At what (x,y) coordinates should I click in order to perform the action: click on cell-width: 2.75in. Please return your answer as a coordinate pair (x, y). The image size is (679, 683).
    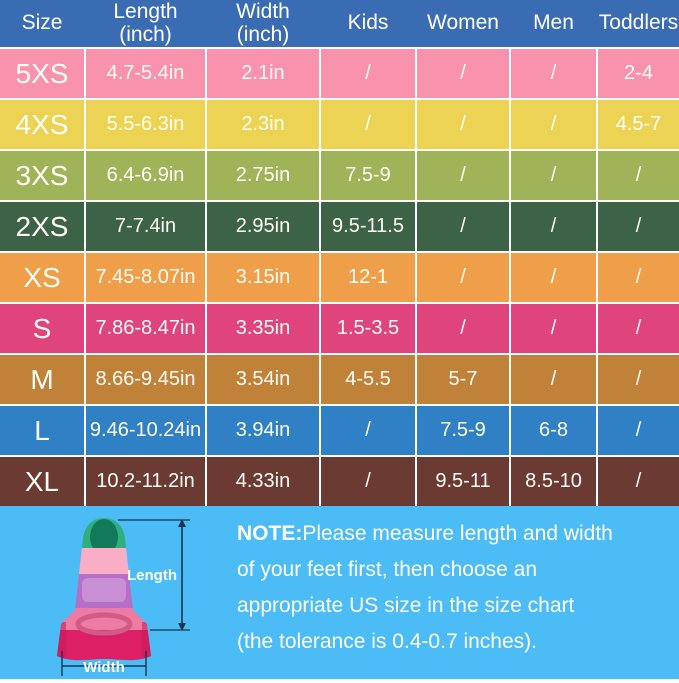
    Looking at the image, I should click on (263, 175).